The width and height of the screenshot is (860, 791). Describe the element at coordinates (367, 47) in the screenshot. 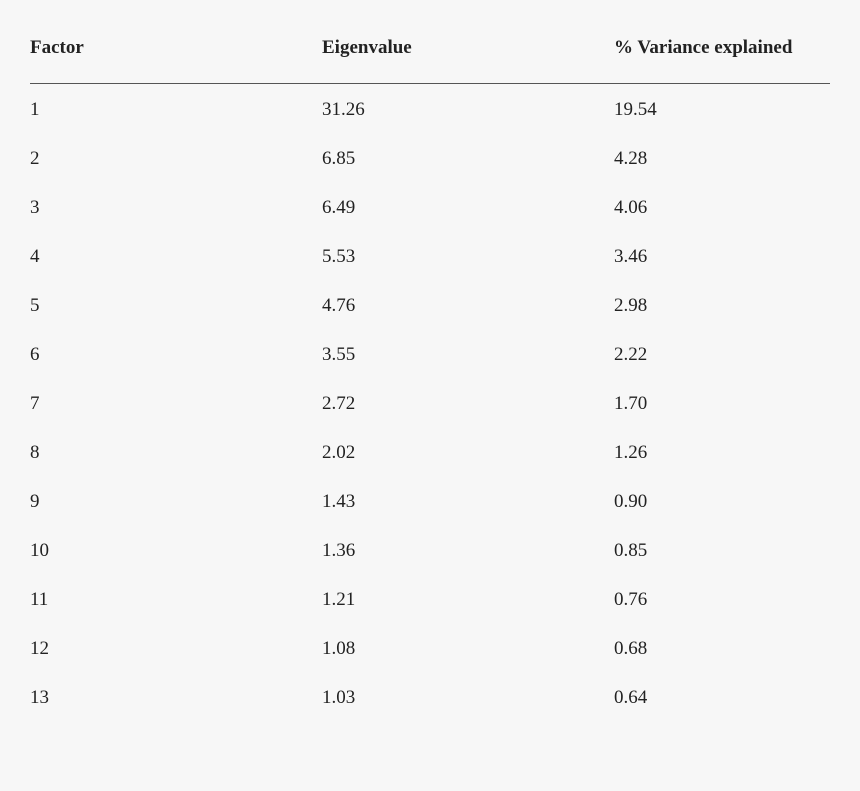

I see `column-header: Eigenvalue` at that location.